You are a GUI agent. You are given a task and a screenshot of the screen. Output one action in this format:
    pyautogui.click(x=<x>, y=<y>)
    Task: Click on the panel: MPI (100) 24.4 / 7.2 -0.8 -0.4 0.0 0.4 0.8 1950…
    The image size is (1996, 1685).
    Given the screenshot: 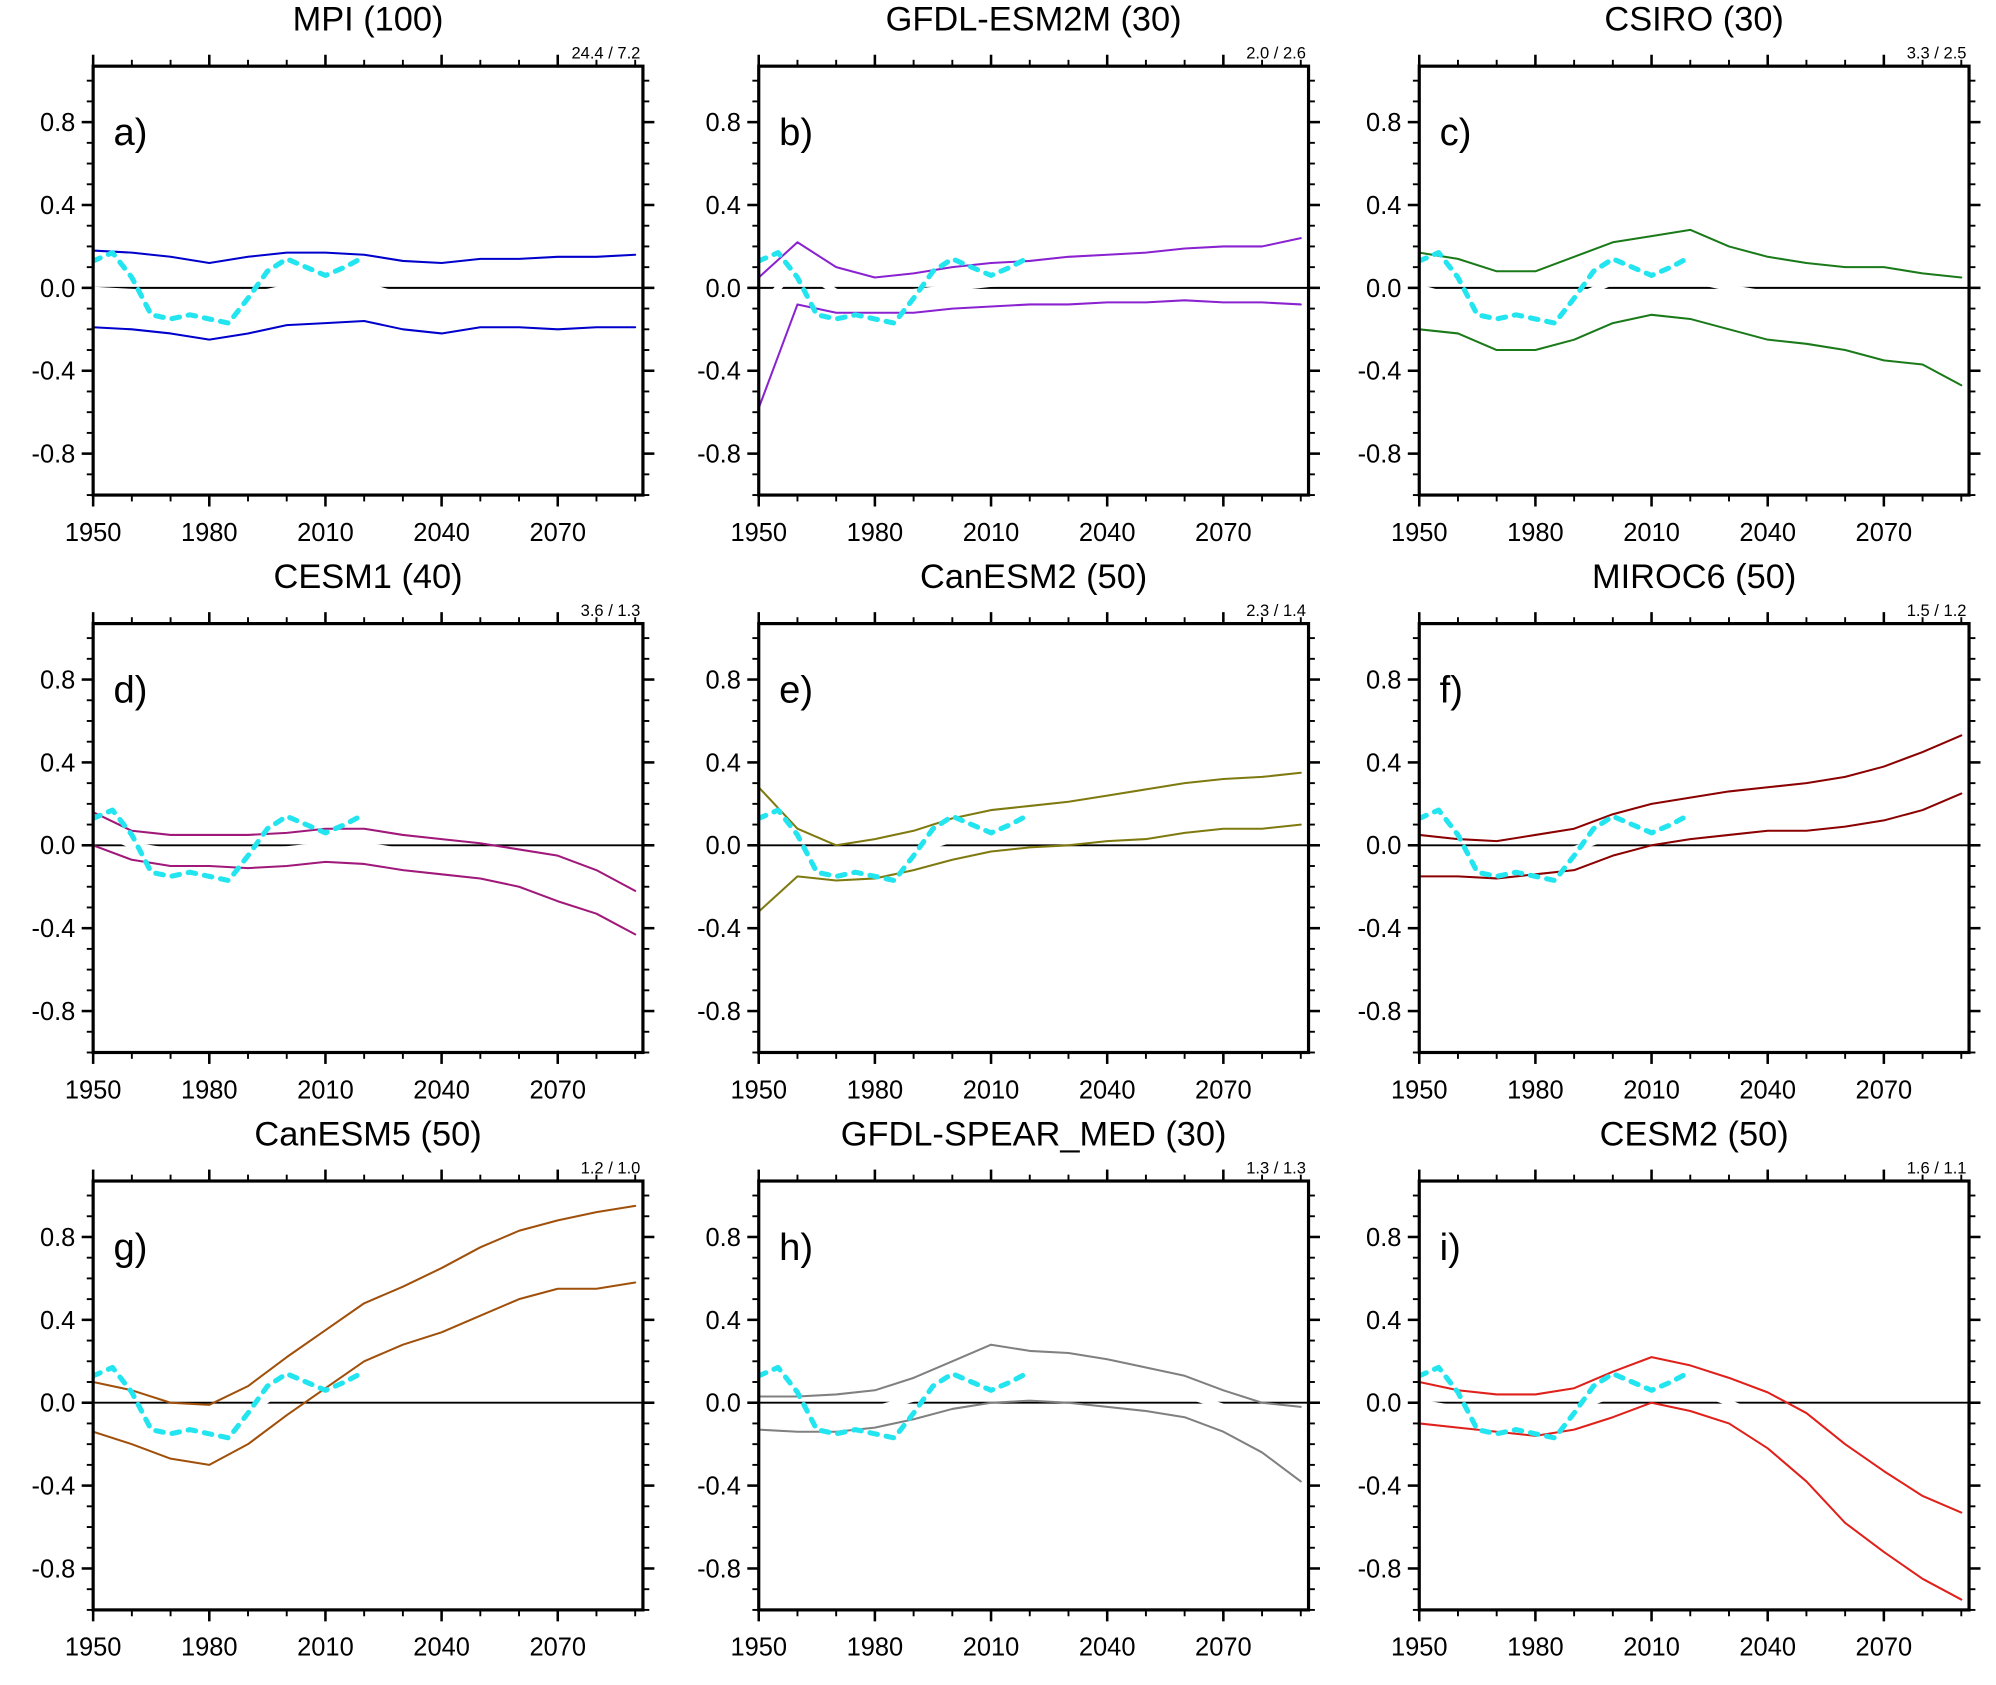 What is the action you would take?
    pyautogui.click(x=343, y=274)
    